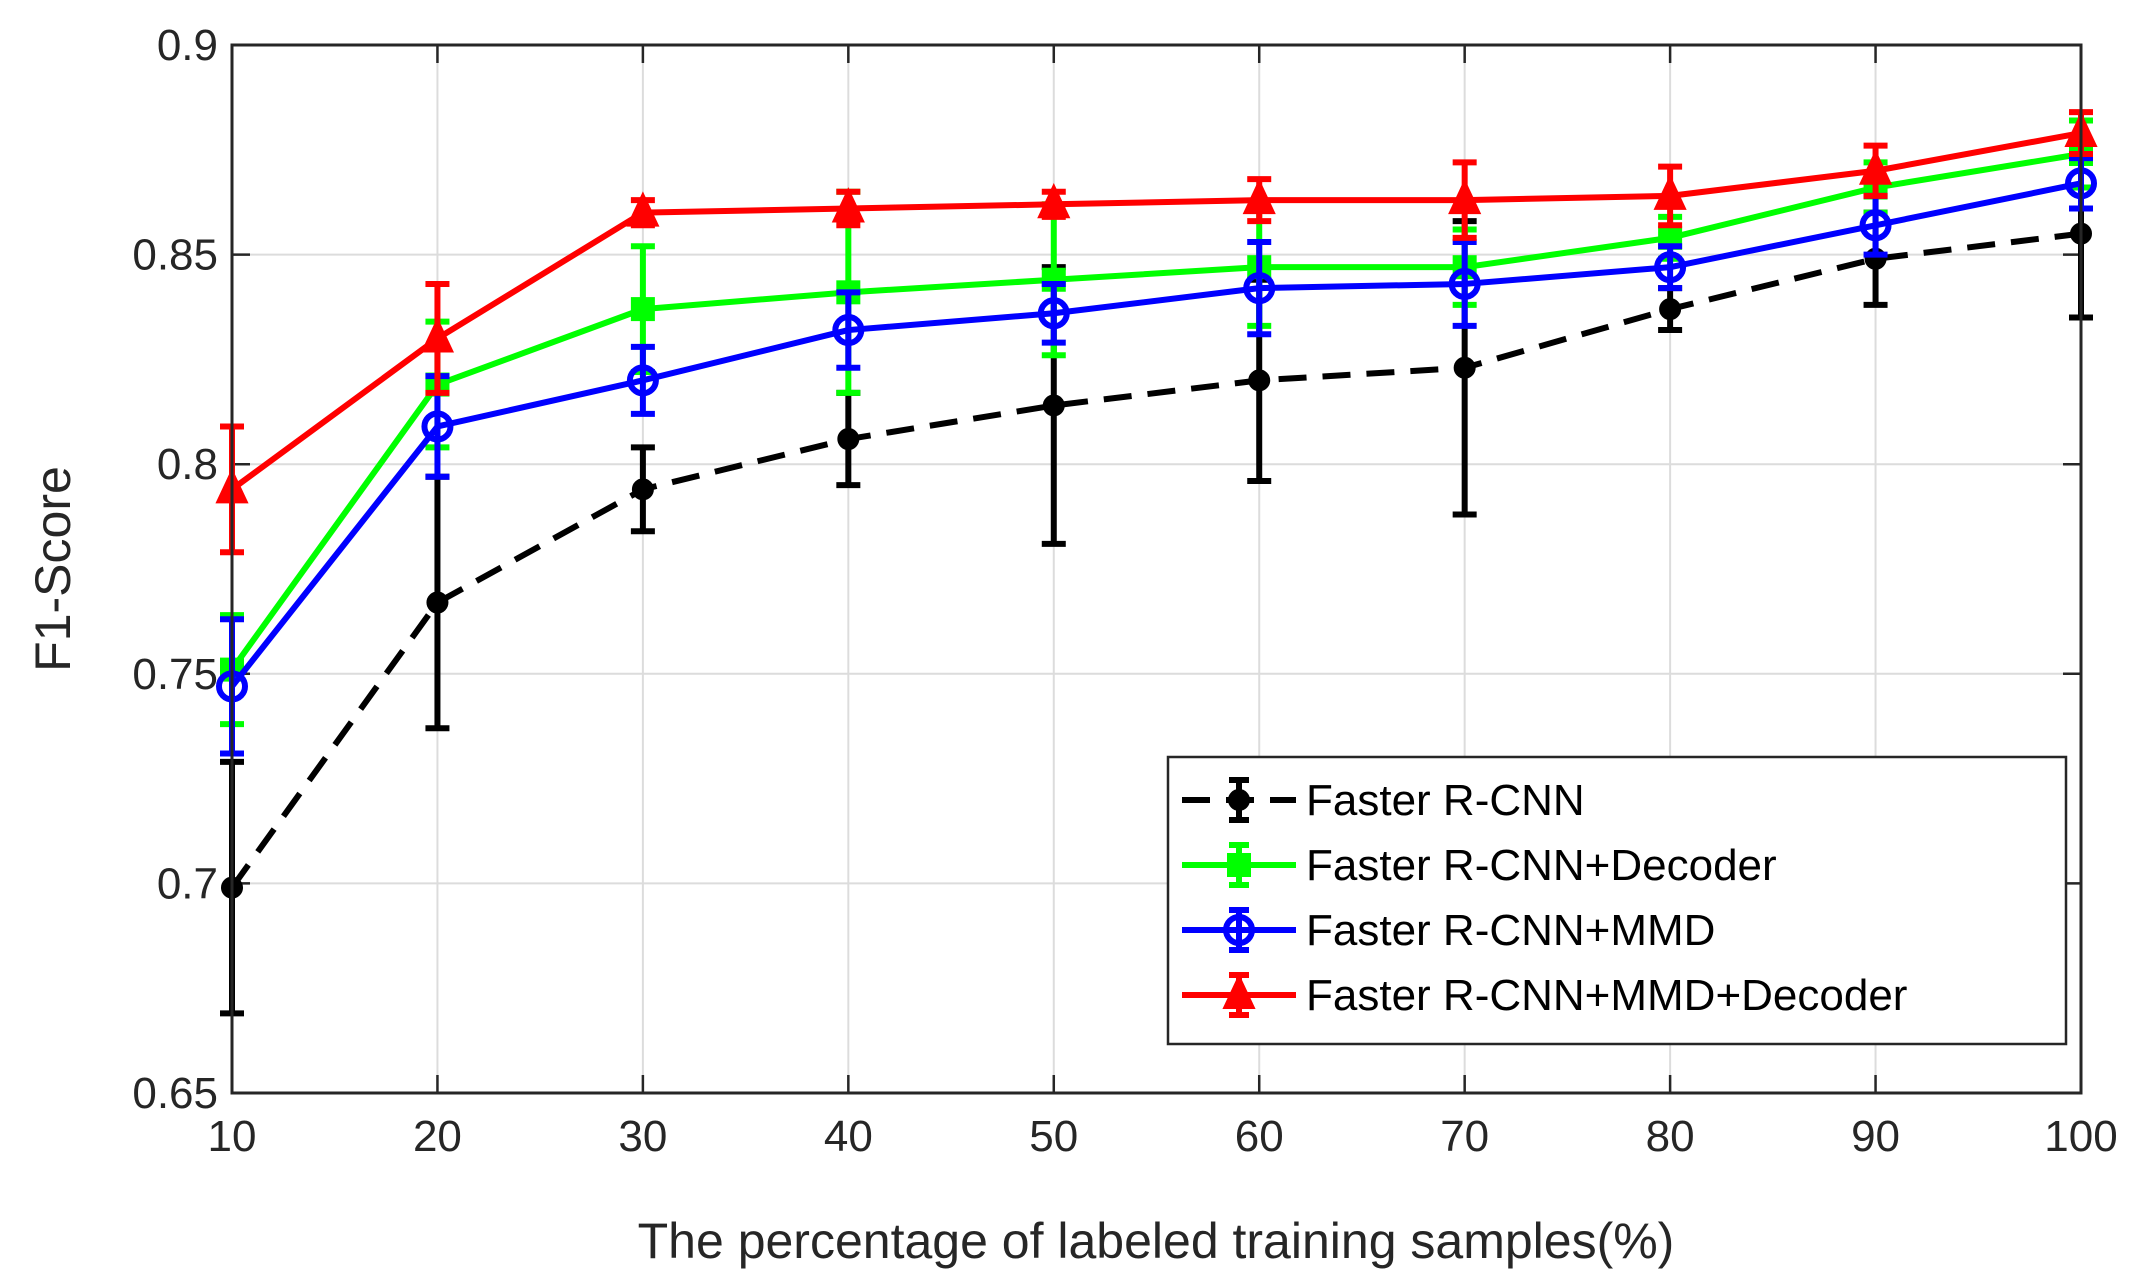 The height and width of the screenshot is (1286, 2142). Describe the element at coordinates (1259, 1136) in the screenshot. I see `x-tick-label: 60` at that location.